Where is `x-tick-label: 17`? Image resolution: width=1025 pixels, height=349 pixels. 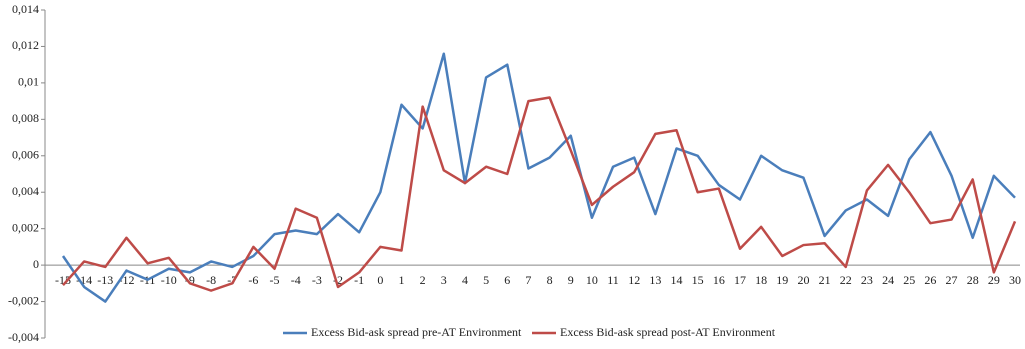 x-tick-label: 17 is located at coordinates (740, 280).